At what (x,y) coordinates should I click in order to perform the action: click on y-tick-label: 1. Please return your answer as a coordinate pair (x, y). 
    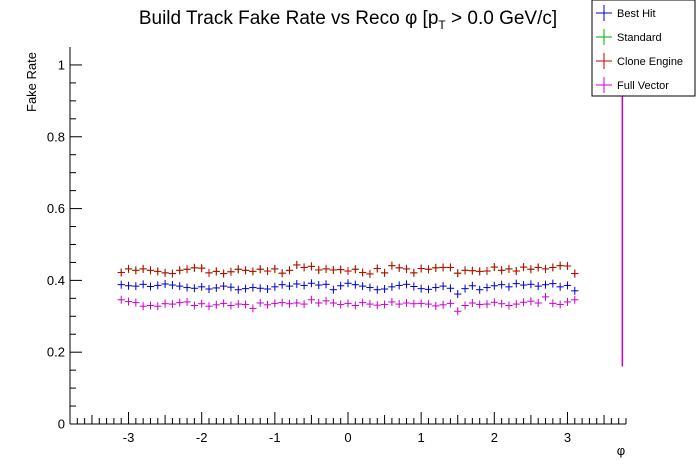
    Looking at the image, I should click on (61, 64).